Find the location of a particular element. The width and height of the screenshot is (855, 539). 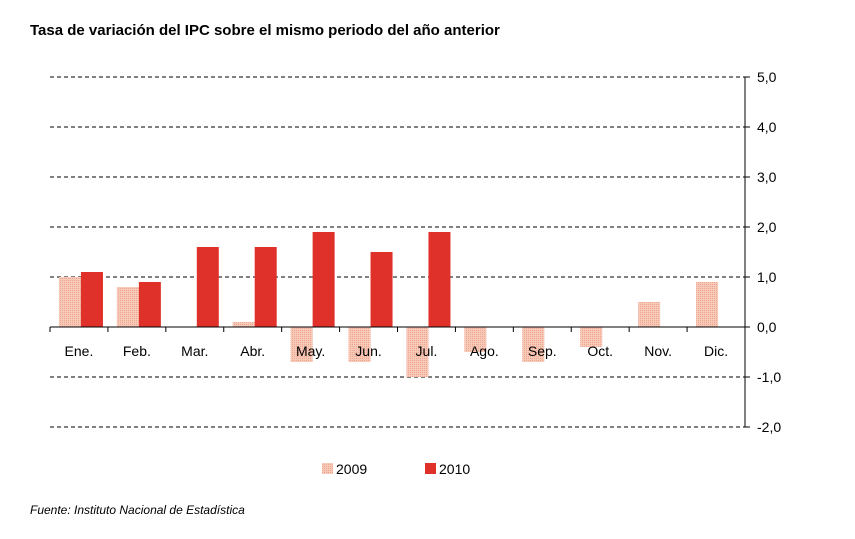

x-tick-label: Abr. is located at coordinates (252, 351).